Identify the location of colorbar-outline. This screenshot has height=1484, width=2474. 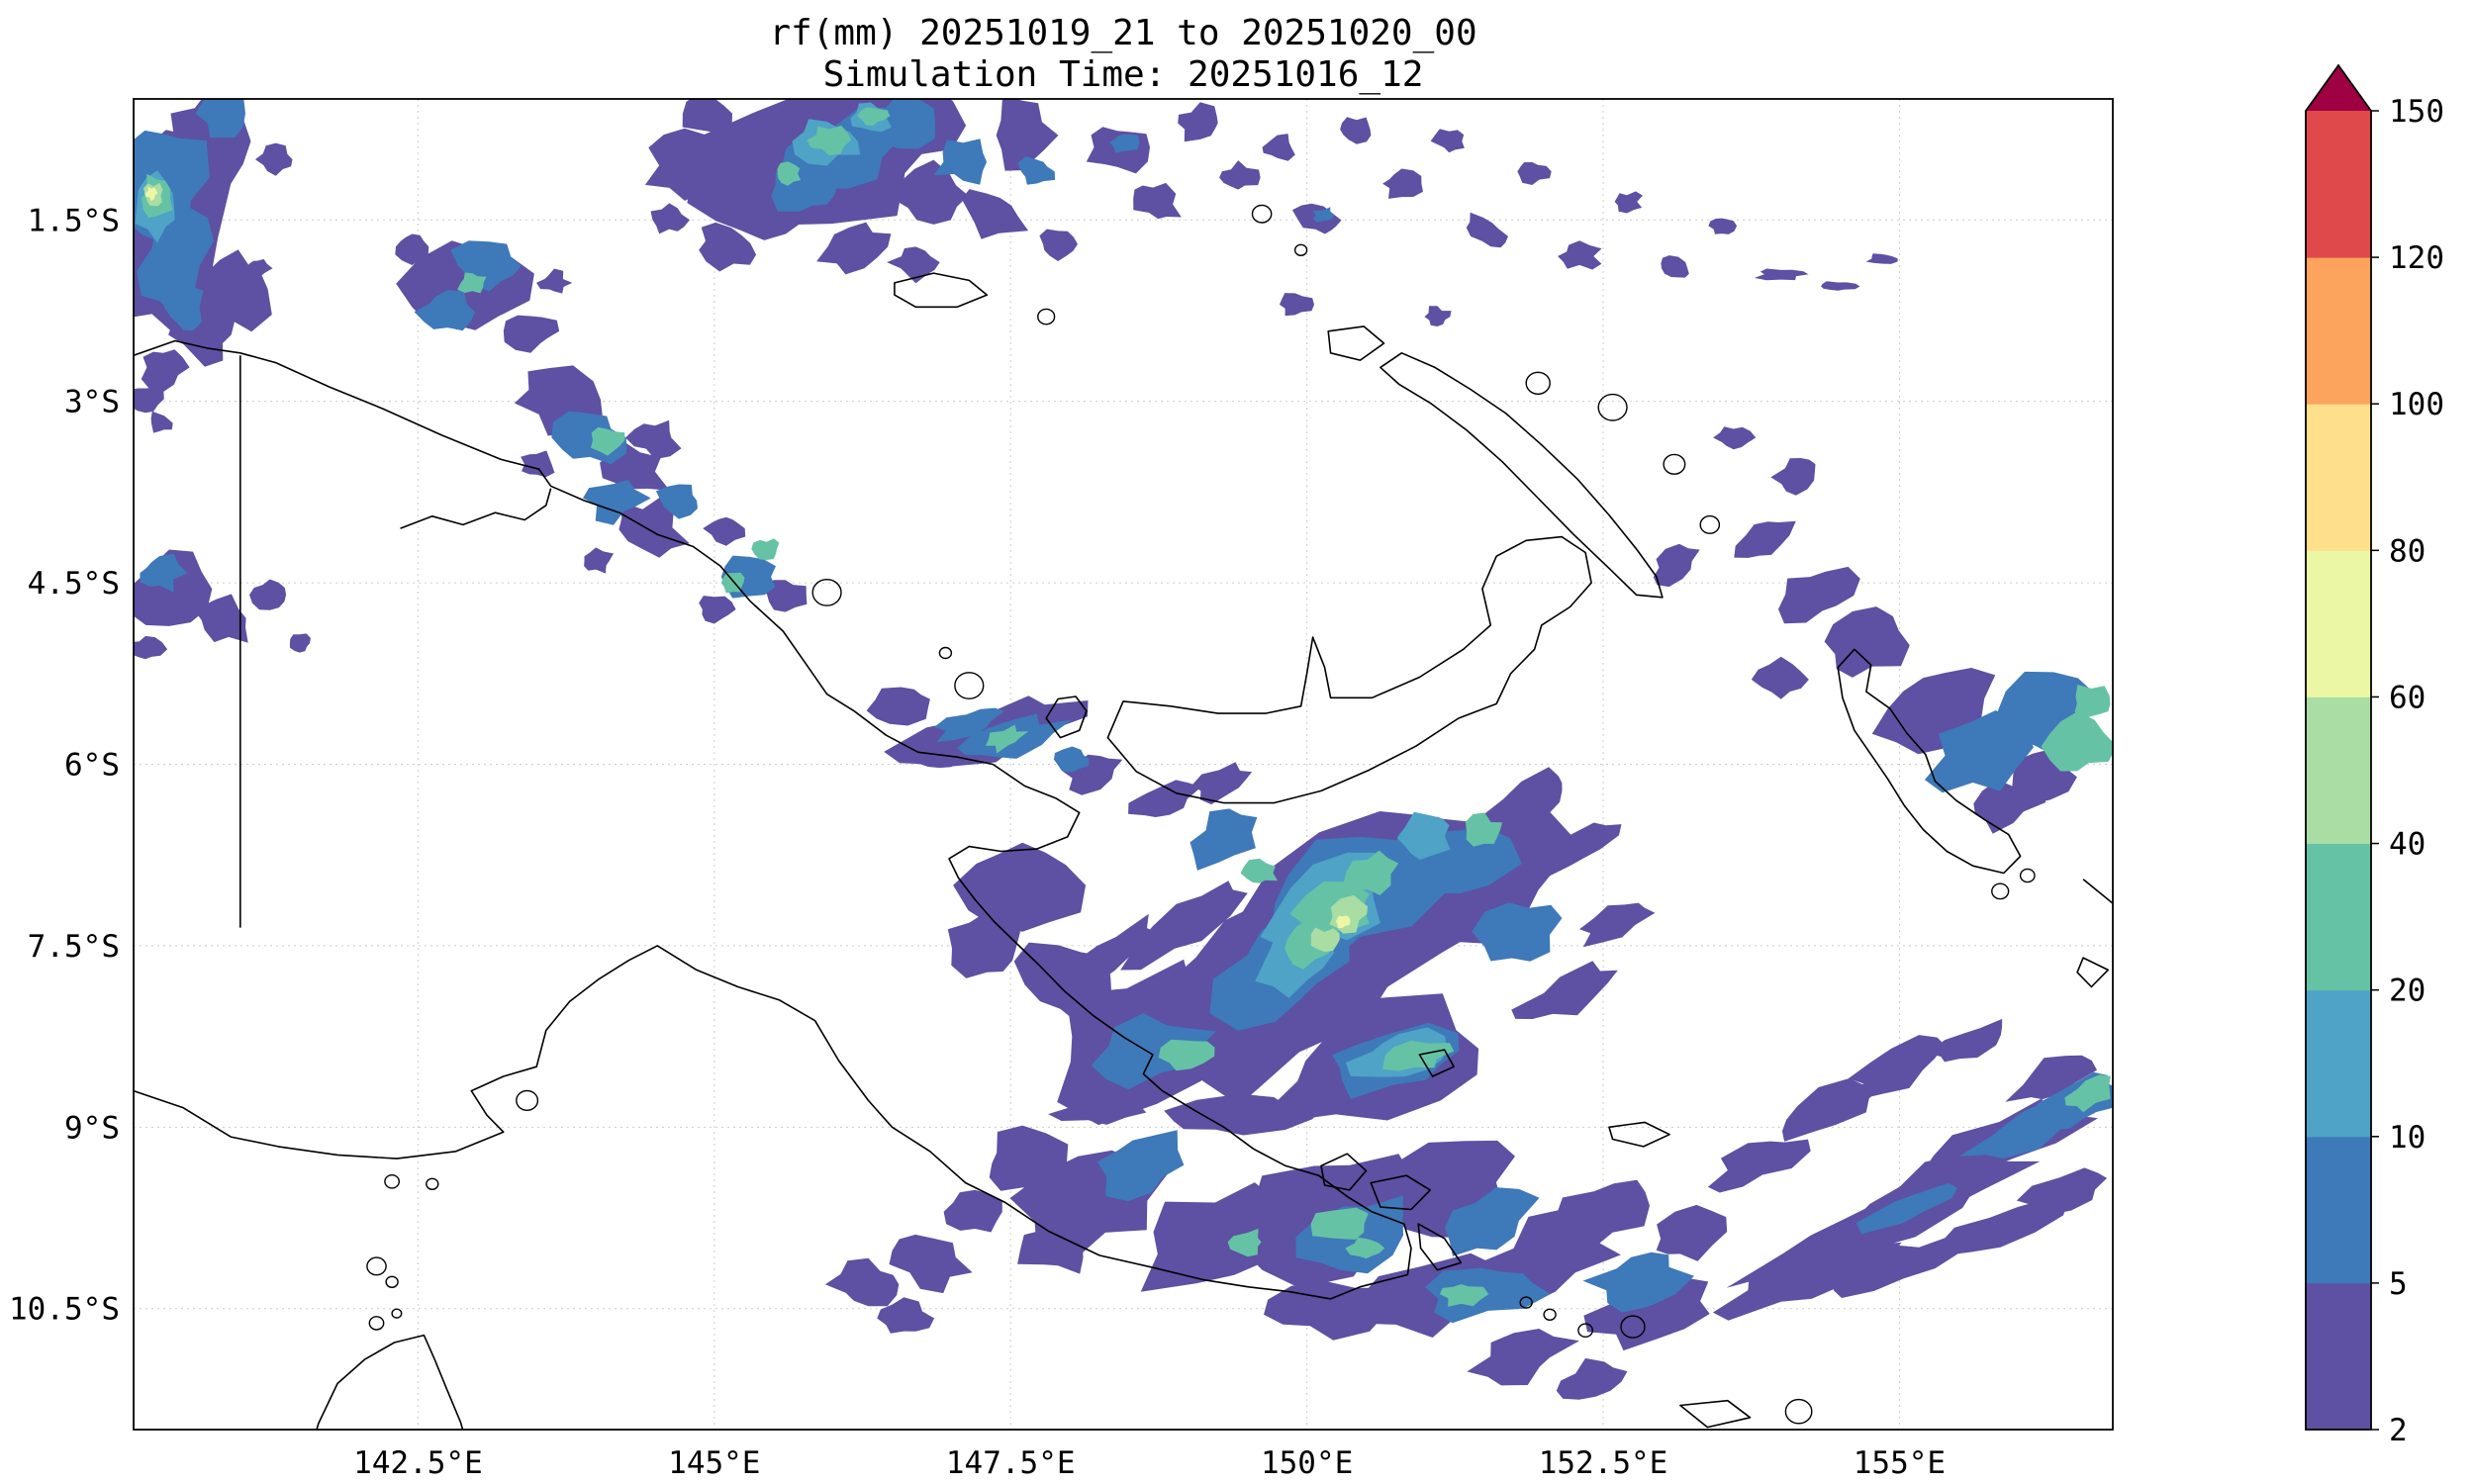
(2338, 747).